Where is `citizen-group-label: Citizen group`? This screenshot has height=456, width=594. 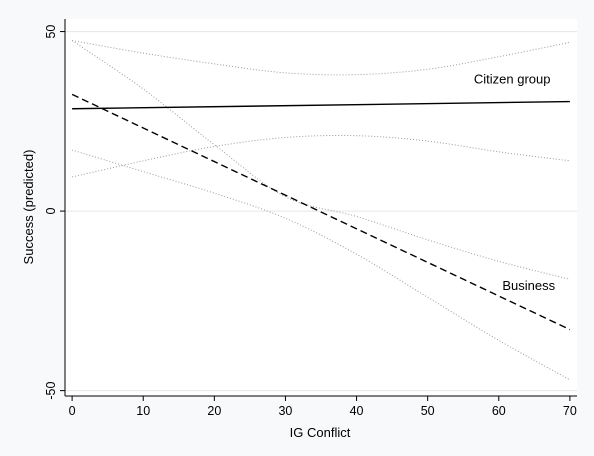
citizen-group-label: Citizen group is located at coordinates (512, 79).